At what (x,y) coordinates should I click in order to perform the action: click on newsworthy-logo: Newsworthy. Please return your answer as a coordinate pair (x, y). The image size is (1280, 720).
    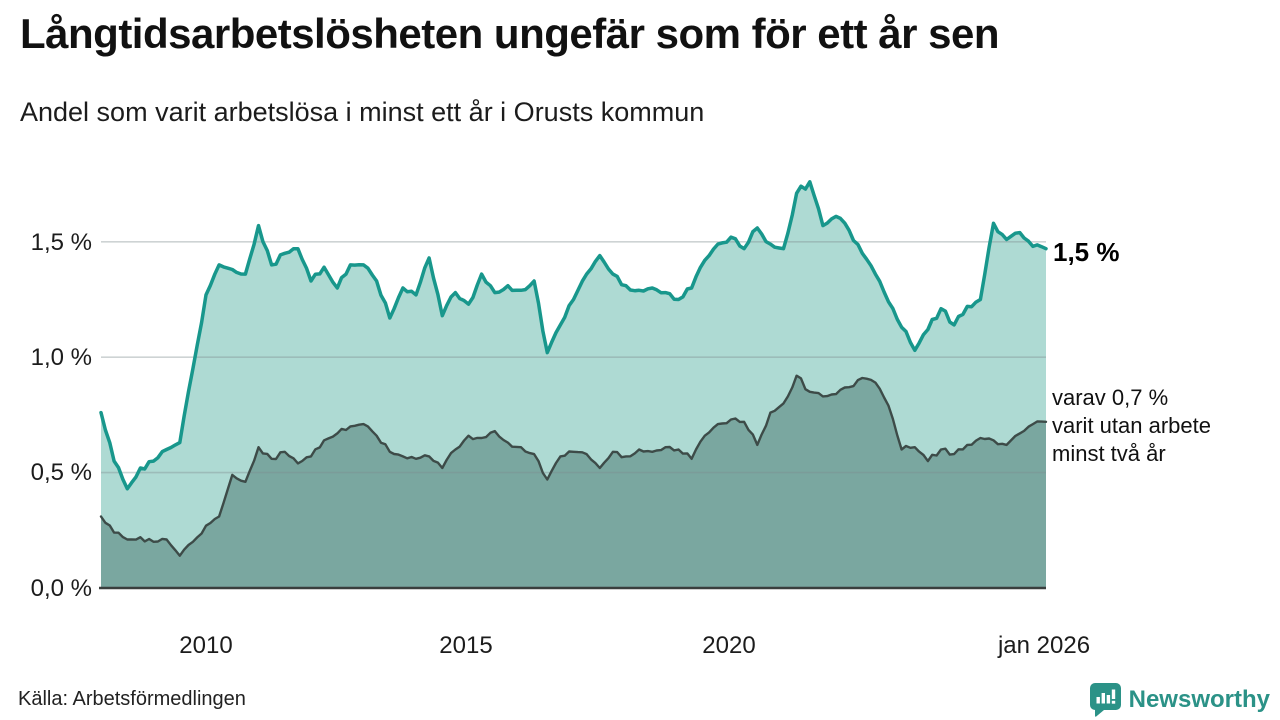
    Looking at the image, I should click on (1179, 700).